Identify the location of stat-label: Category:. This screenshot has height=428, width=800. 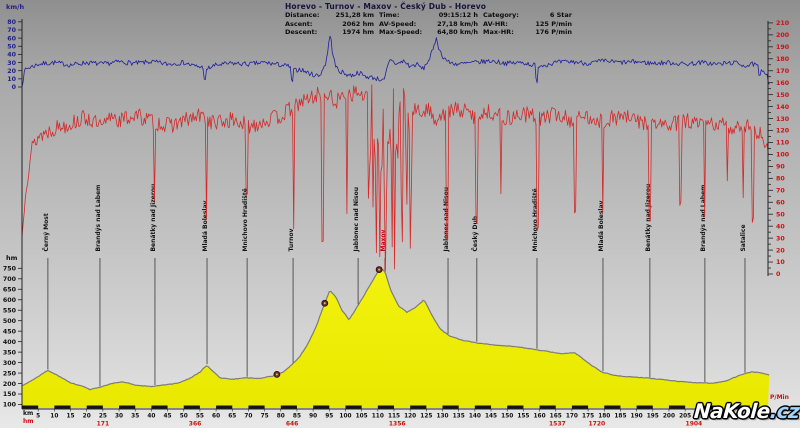
(501, 15).